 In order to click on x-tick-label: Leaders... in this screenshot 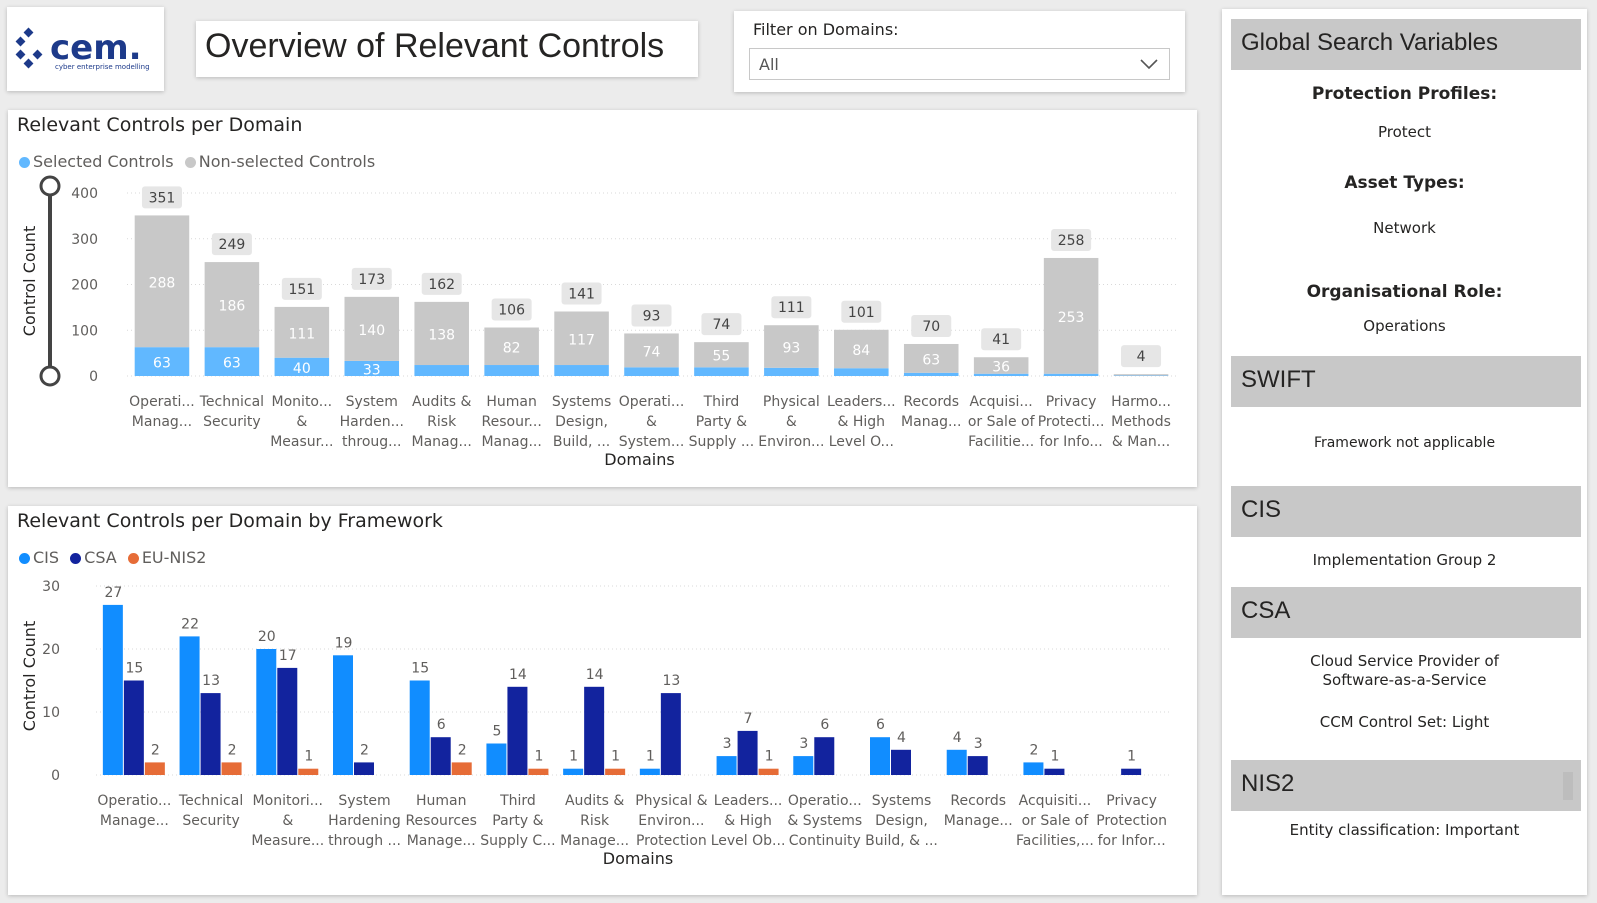, I will do `click(748, 801)`.